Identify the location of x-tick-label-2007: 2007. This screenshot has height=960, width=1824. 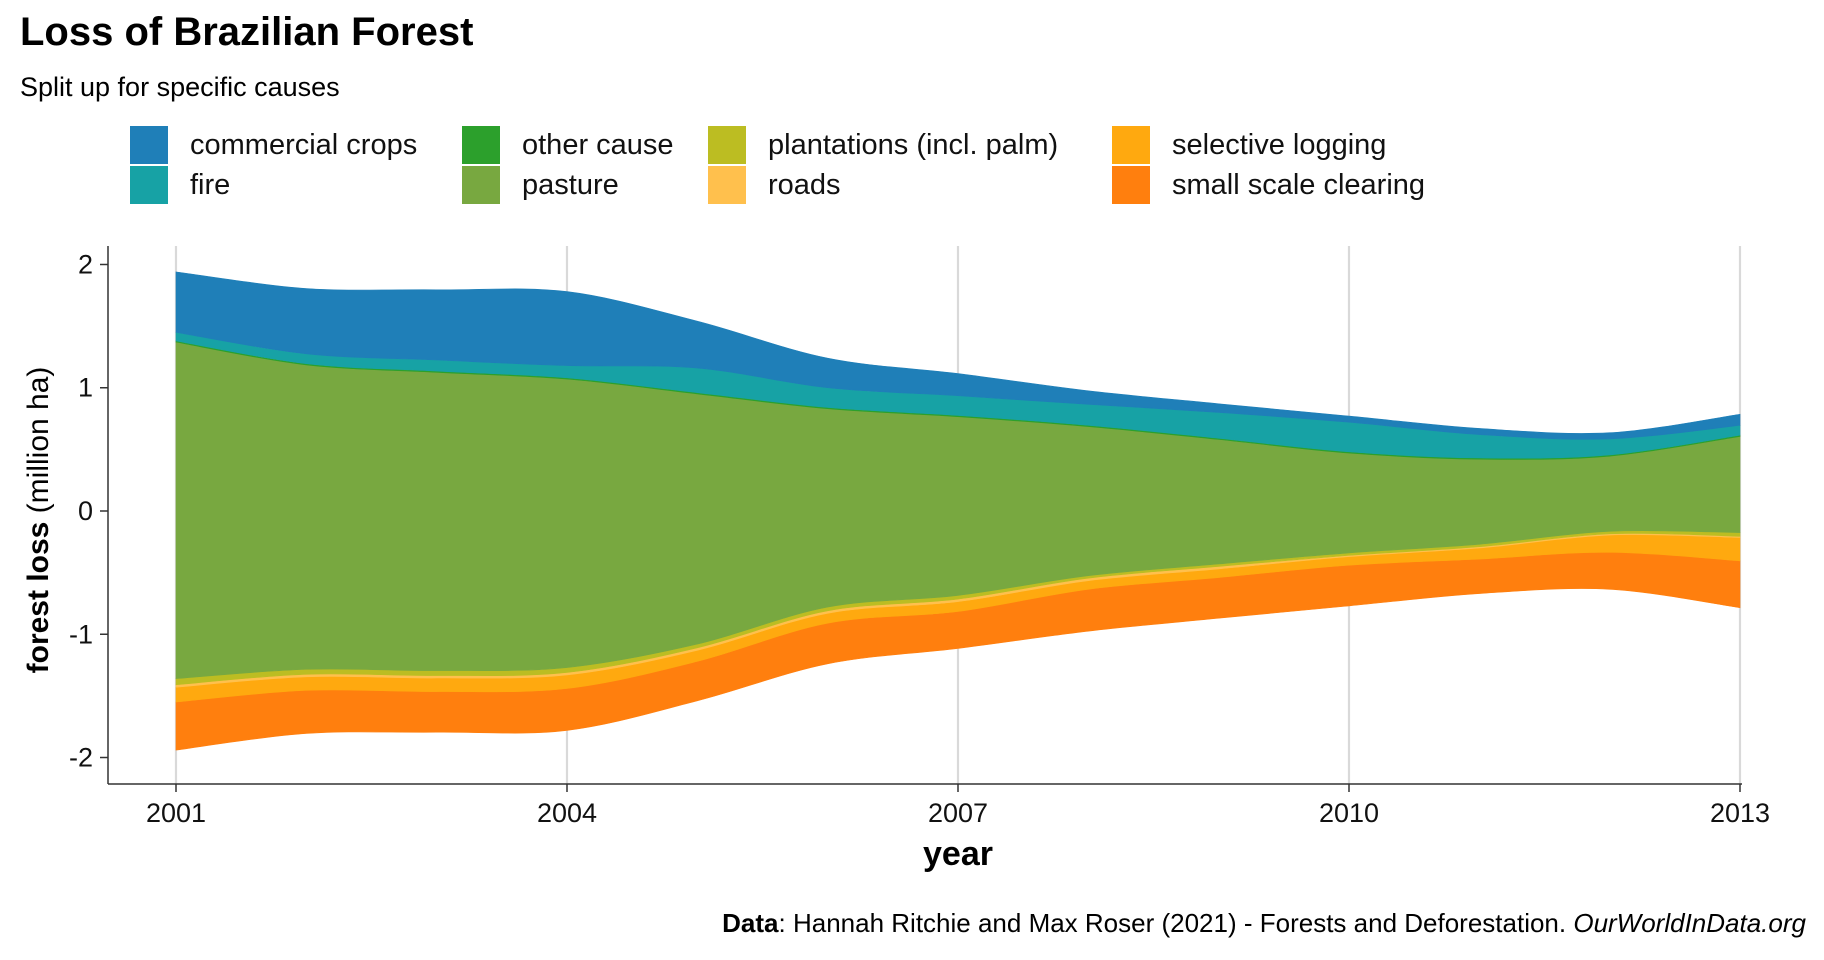
(958, 813).